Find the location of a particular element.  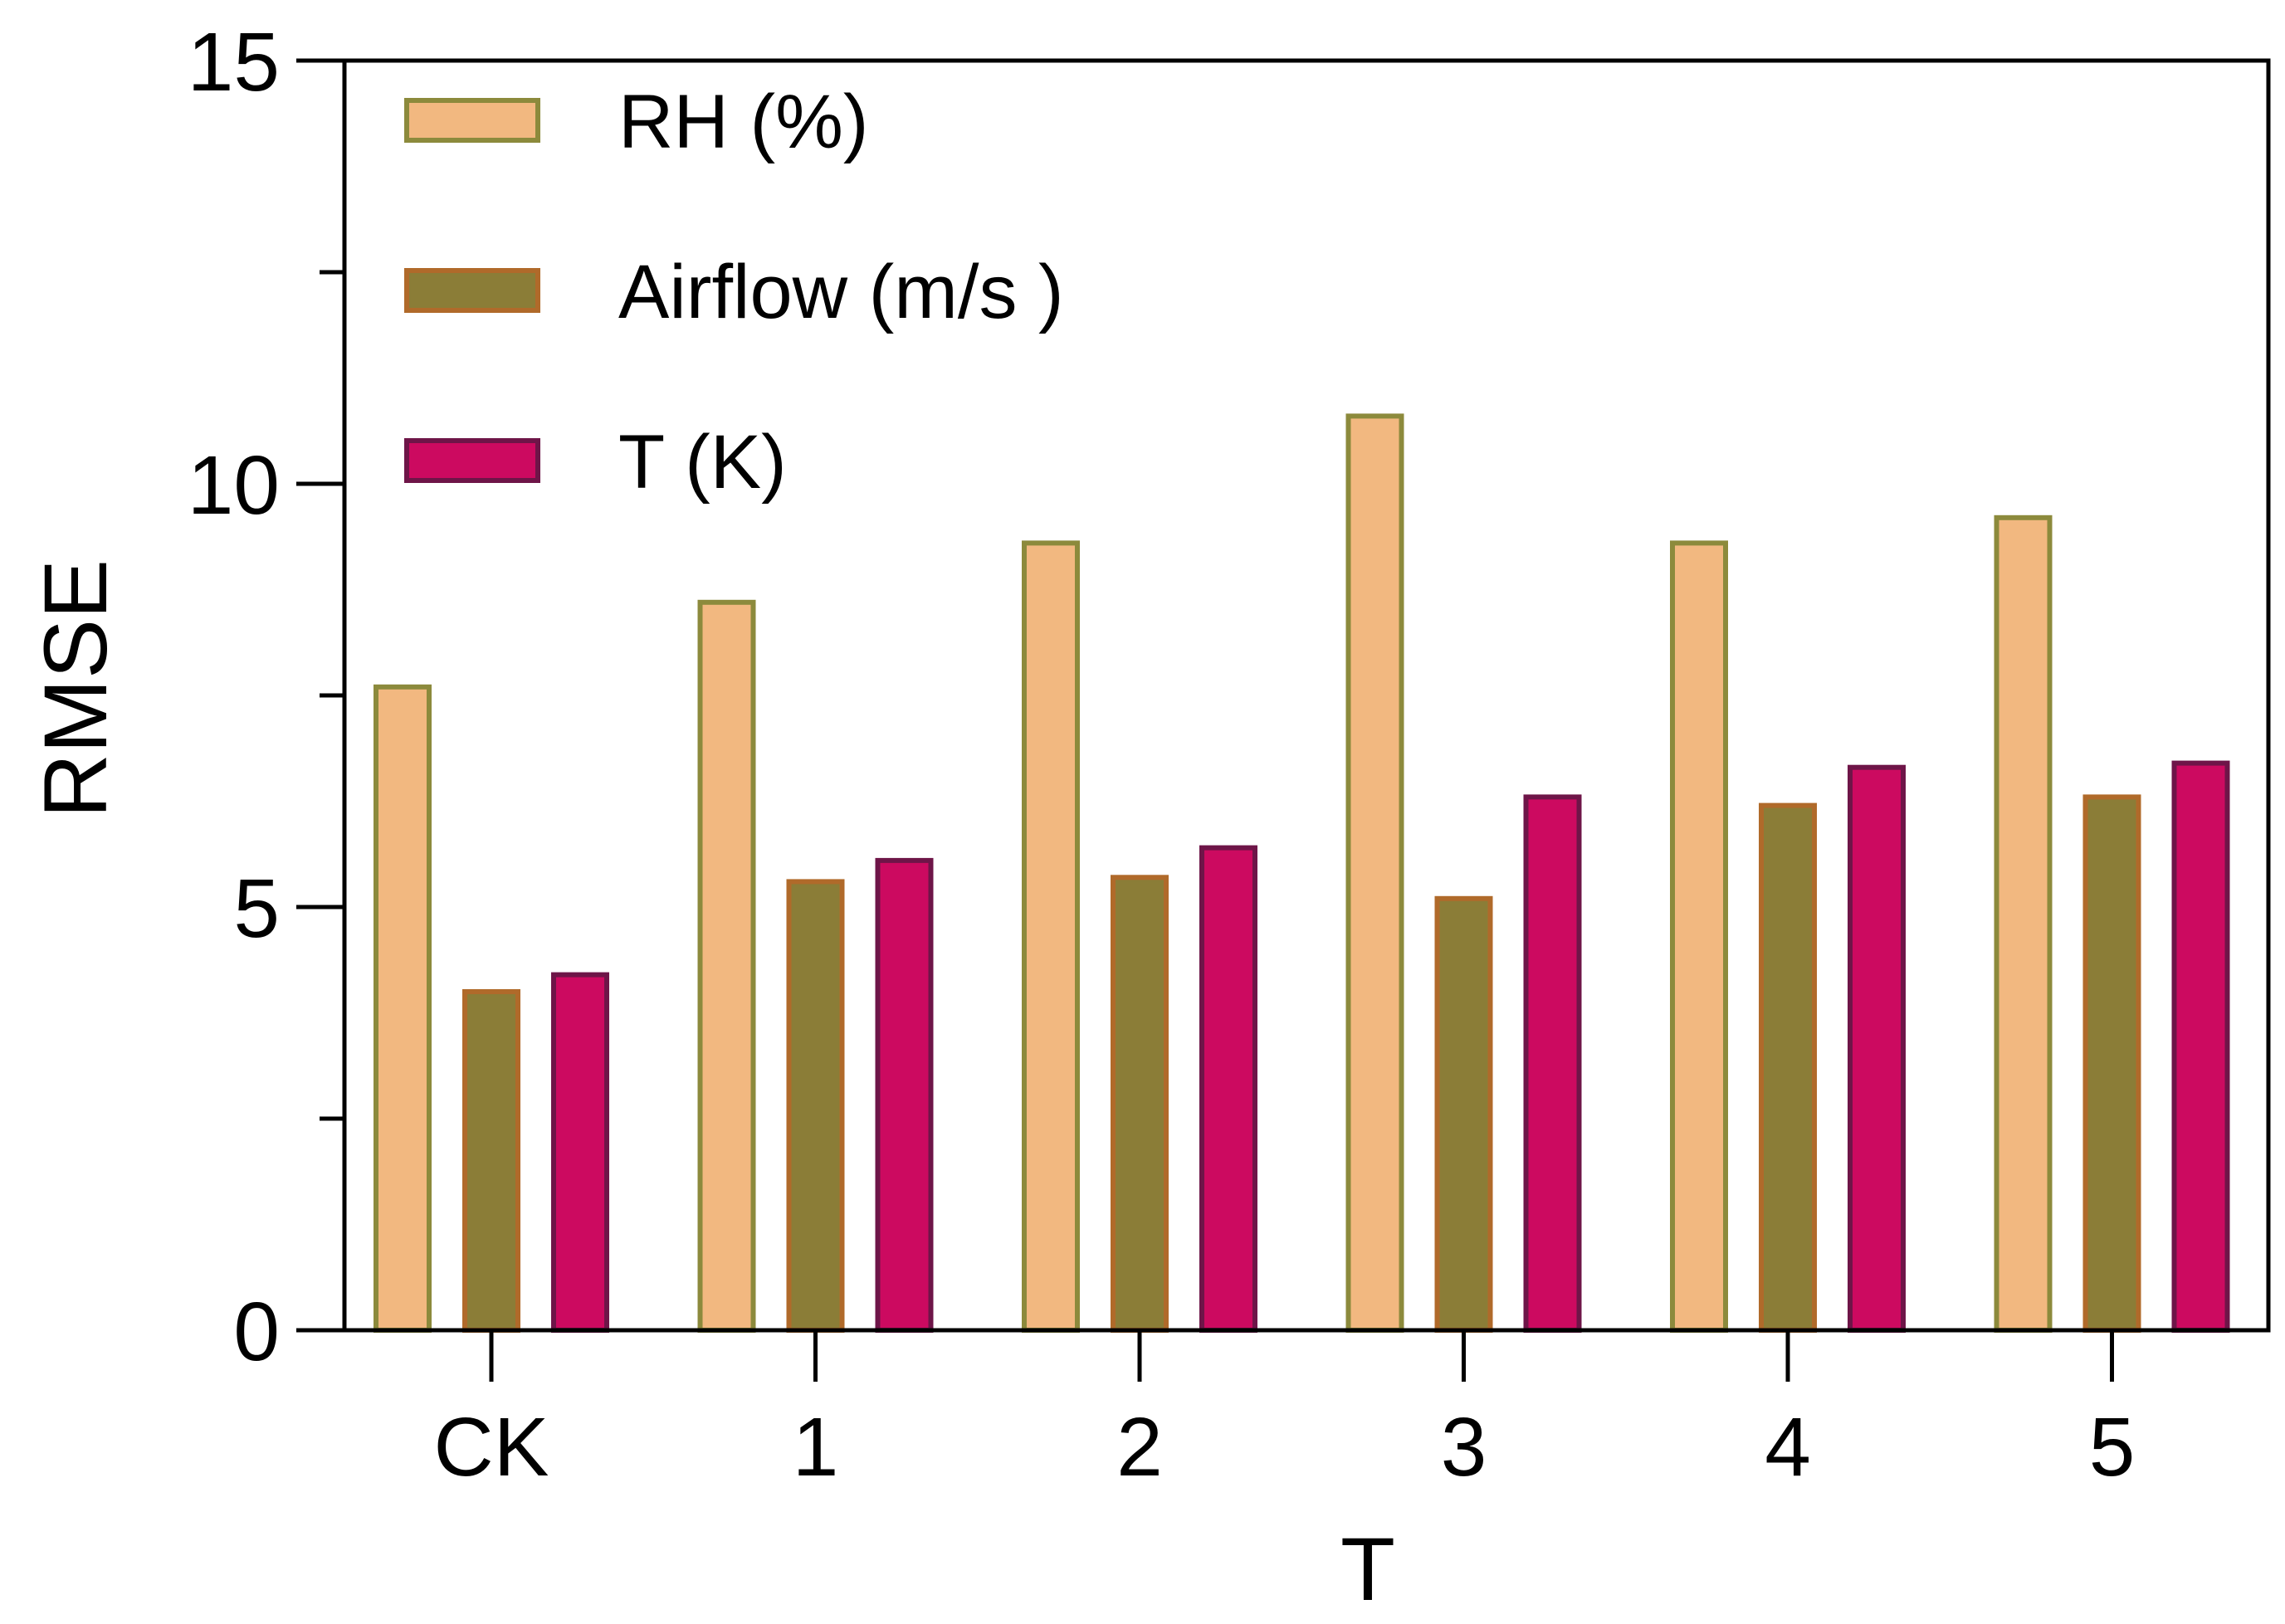

legend: RH (%) Airflow (m/s ) T (K) is located at coordinates (734, 292).